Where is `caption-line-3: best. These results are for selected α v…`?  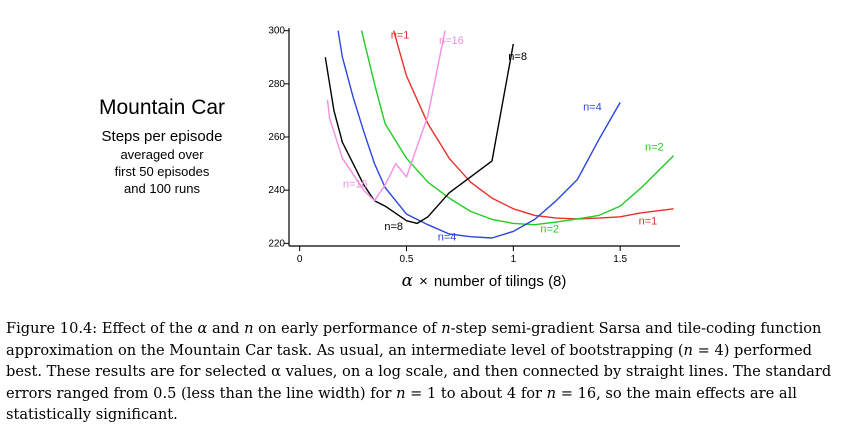
caption-line-3: best. These results are for selected α v… is located at coordinates (419, 371).